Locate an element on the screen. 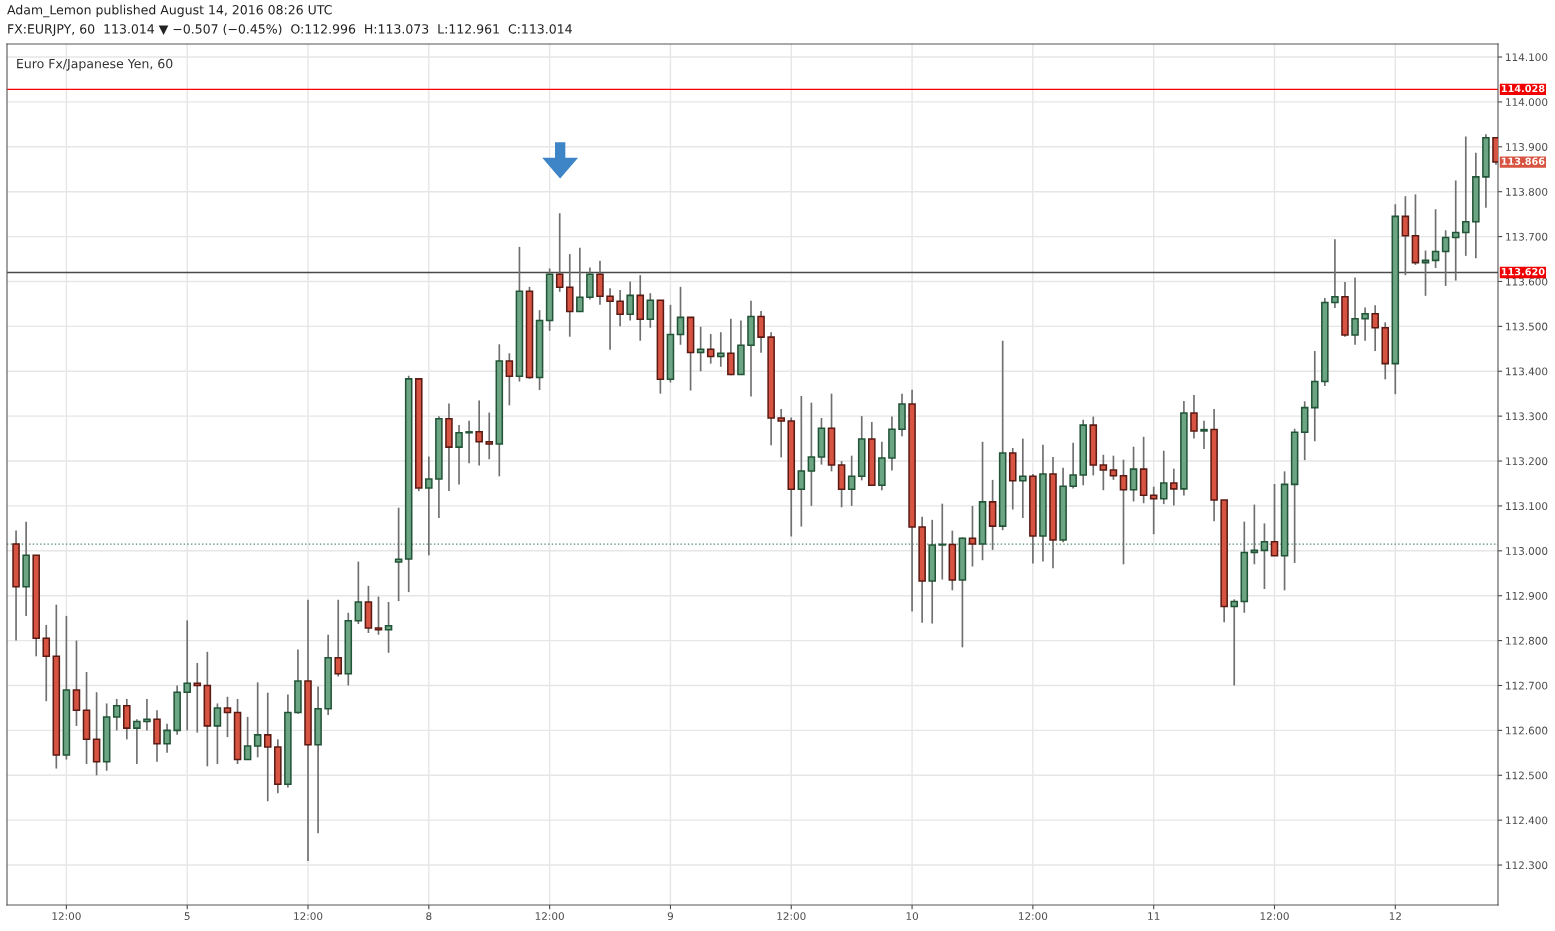  y-tick-label: 114.000 is located at coordinates (1527, 102).